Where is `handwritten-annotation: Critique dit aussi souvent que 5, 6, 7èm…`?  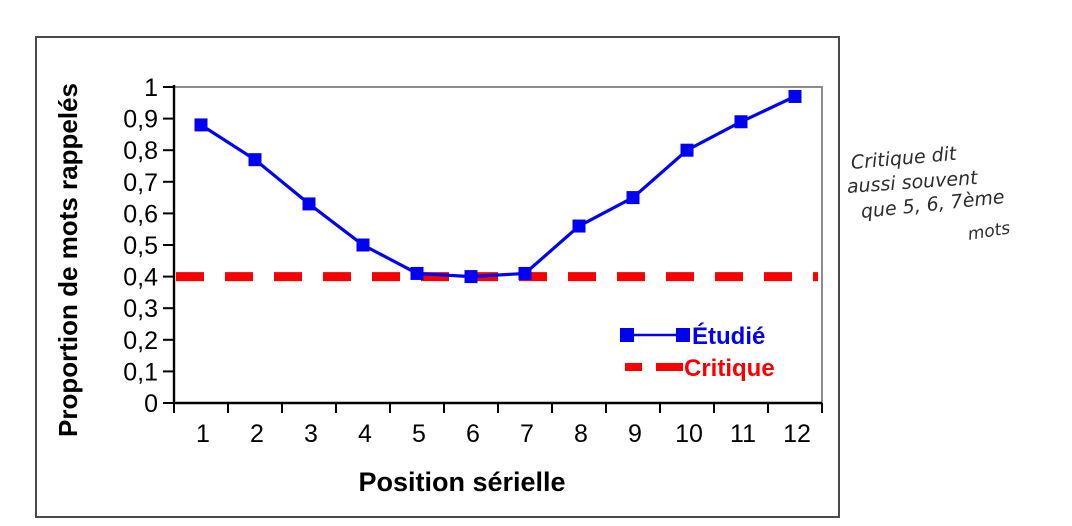 handwritten-annotation: Critique dit aussi souvent que 5, 6, 7èm… is located at coordinates (956, 197).